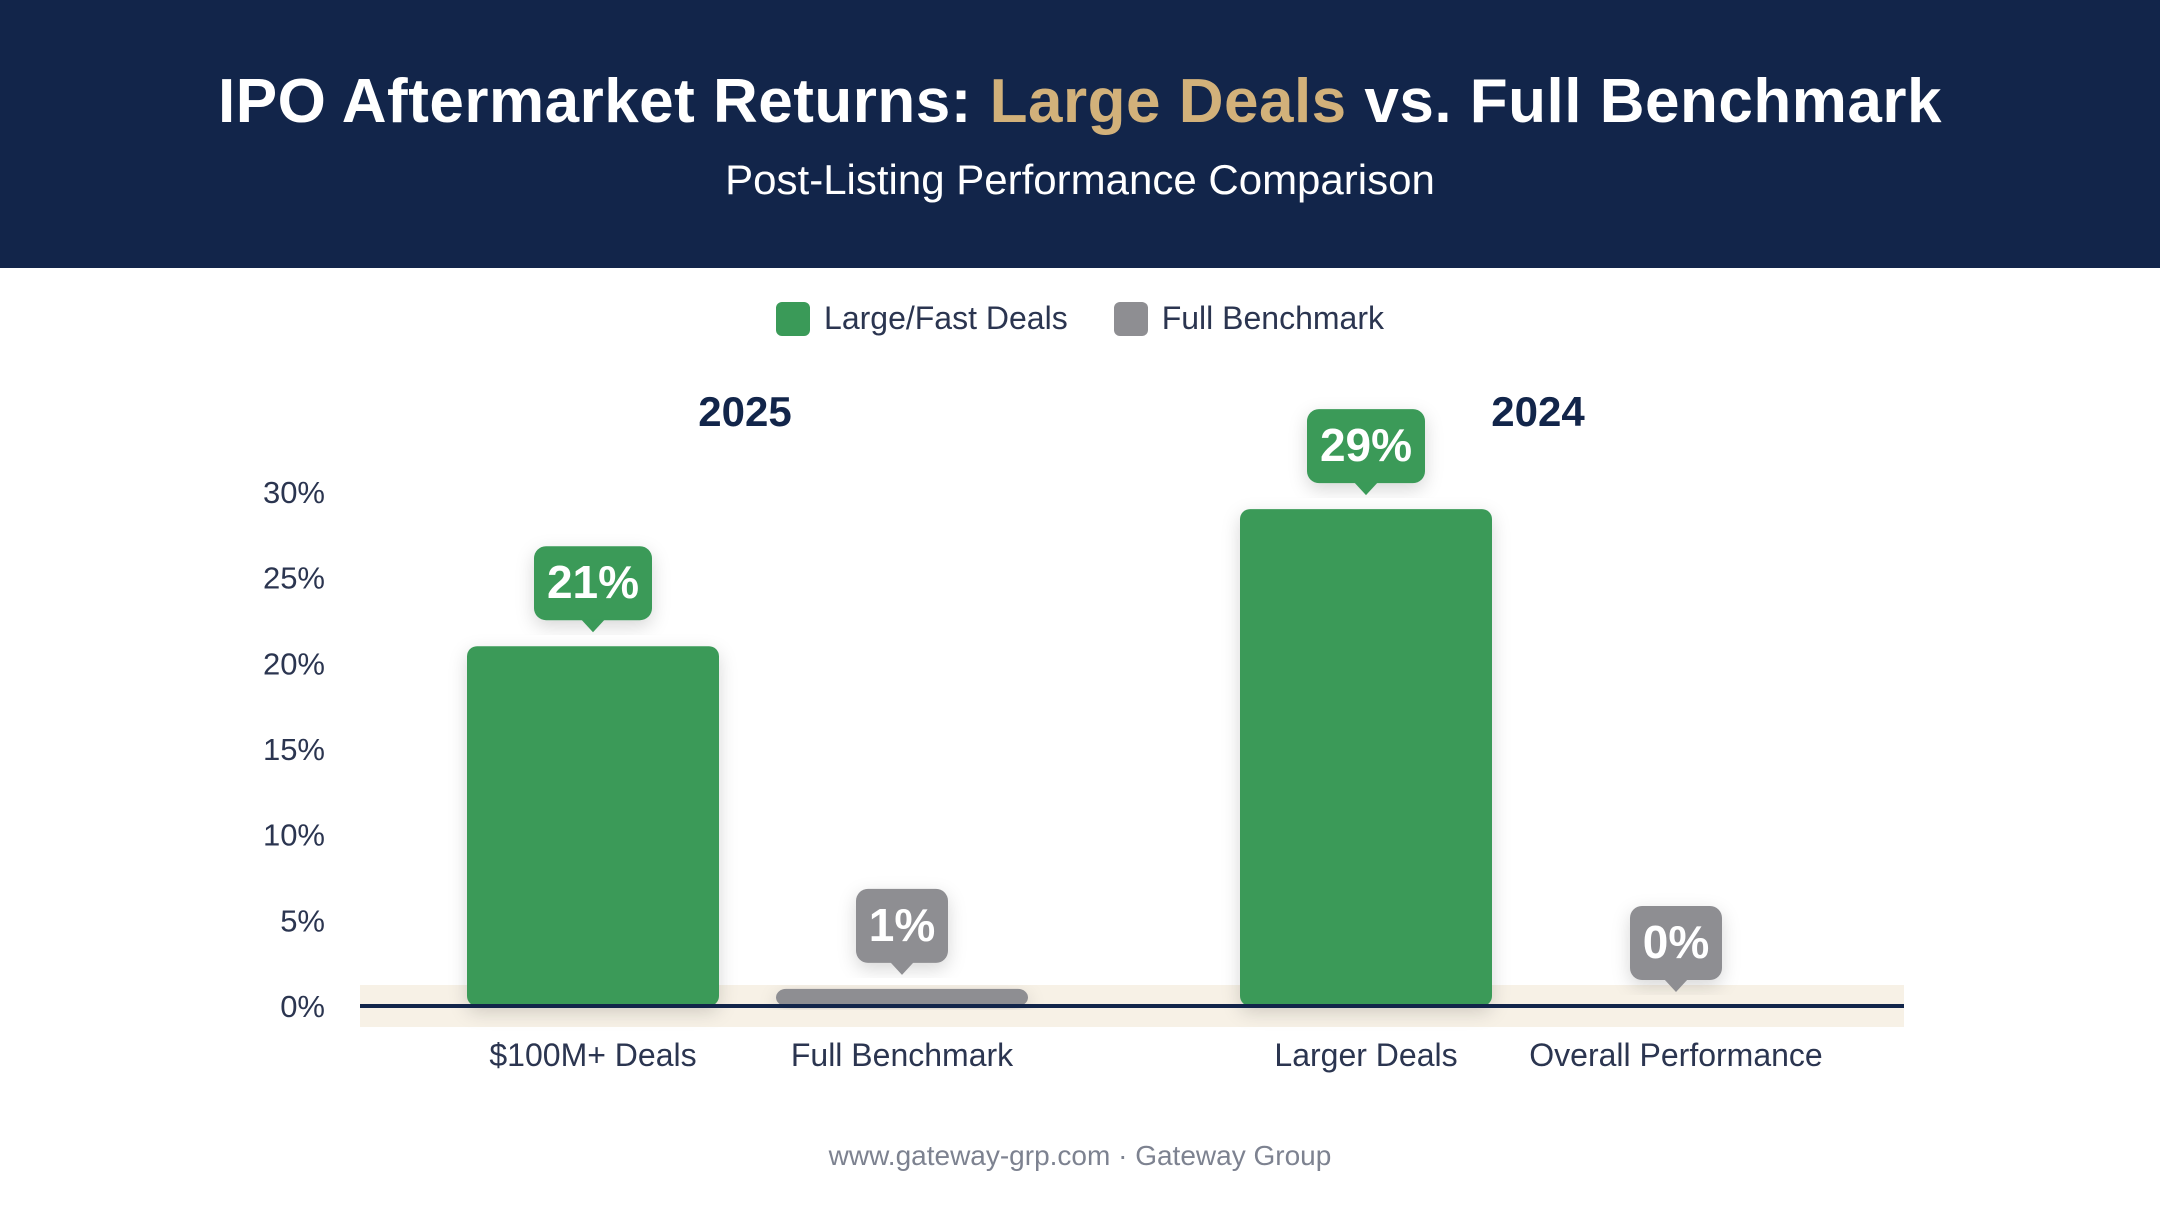  What do you see at coordinates (1675, 1055) in the screenshot?
I see `x-category-label: Overall Performance` at bounding box center [1675, 1055].